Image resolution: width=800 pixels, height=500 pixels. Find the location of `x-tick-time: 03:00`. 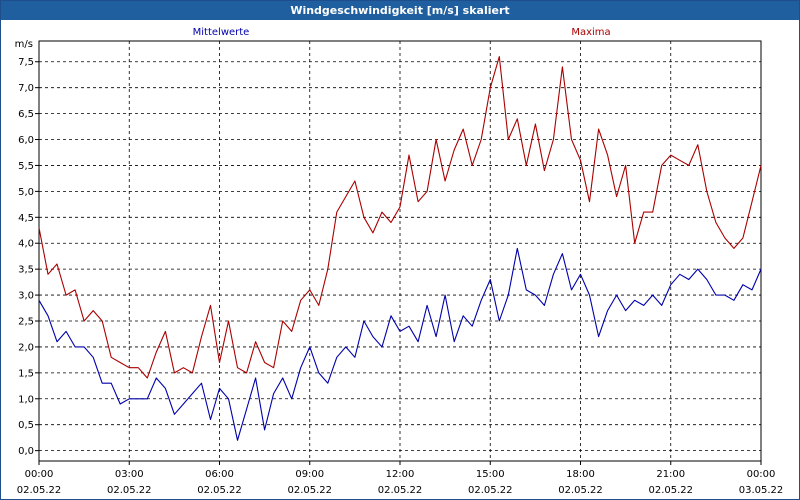

x-tick-time: 03:00 is located at coordinates (129, 474).